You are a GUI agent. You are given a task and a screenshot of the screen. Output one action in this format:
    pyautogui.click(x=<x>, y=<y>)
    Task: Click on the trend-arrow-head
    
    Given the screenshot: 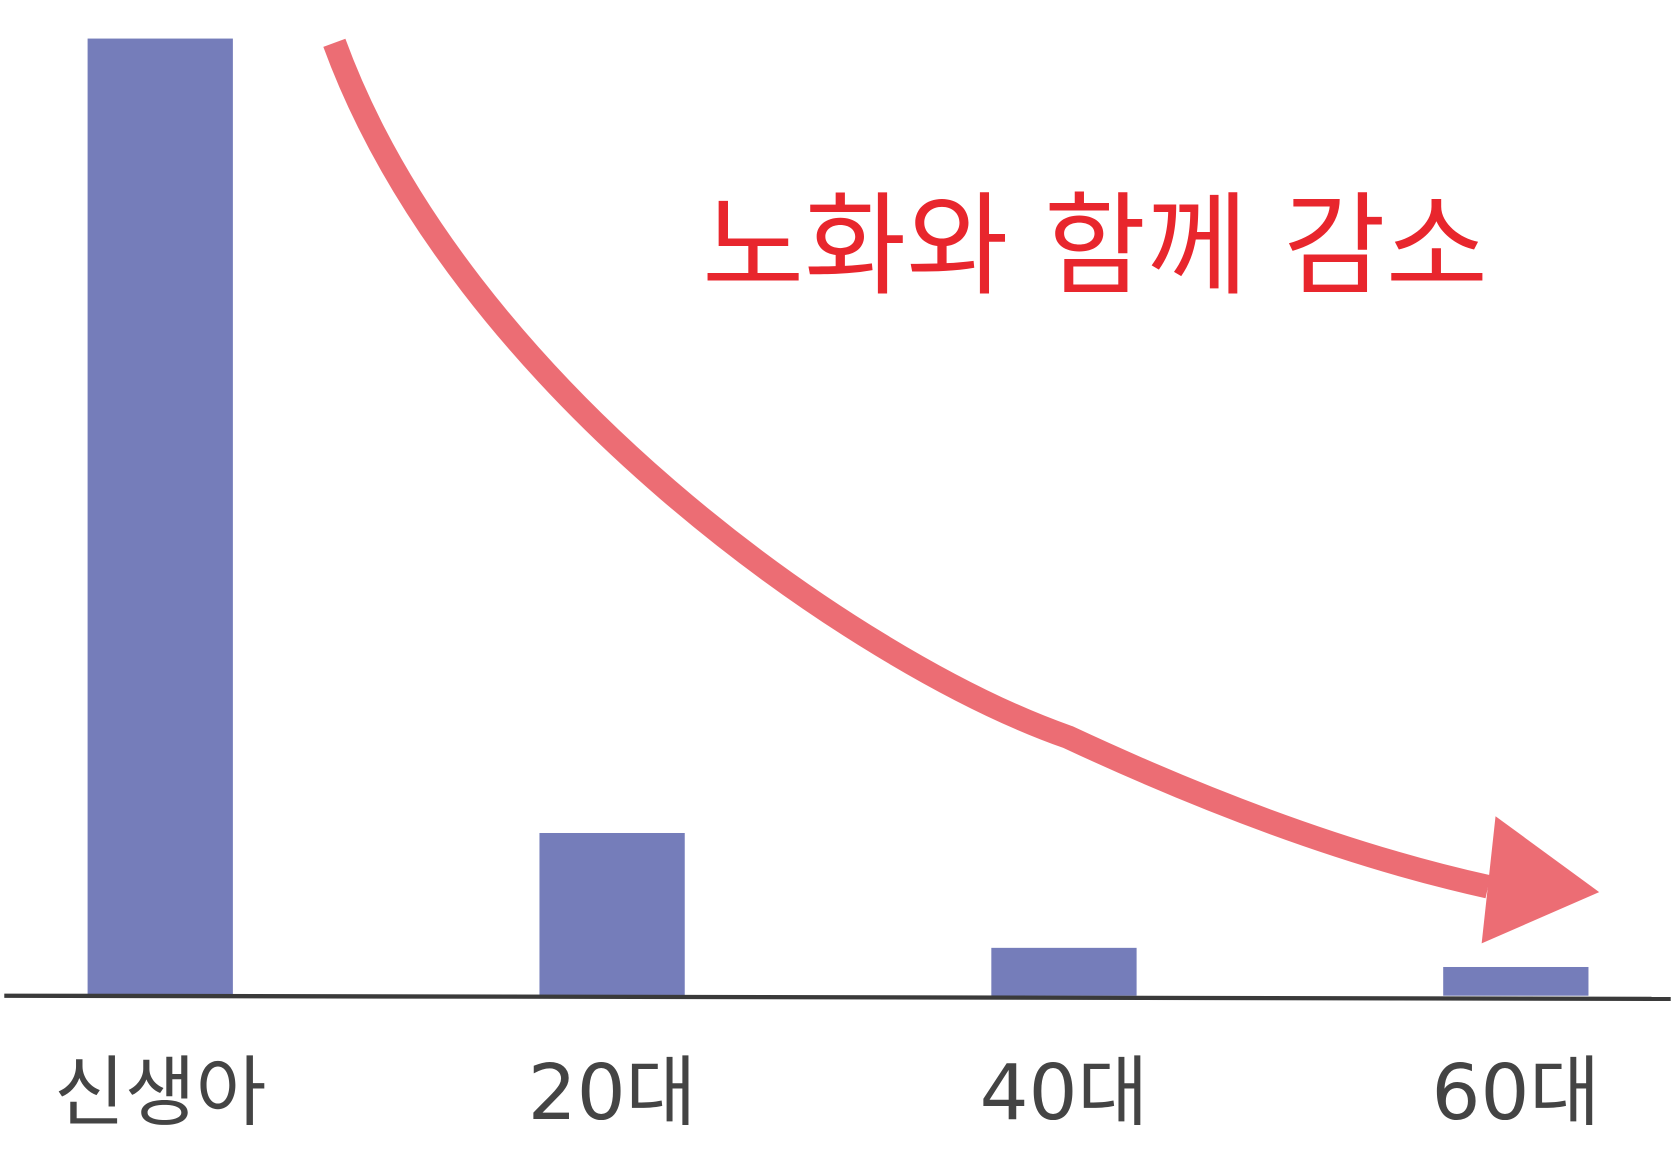 What is the action you would take?
    pyautogui.click(x=1540, y=880)
    